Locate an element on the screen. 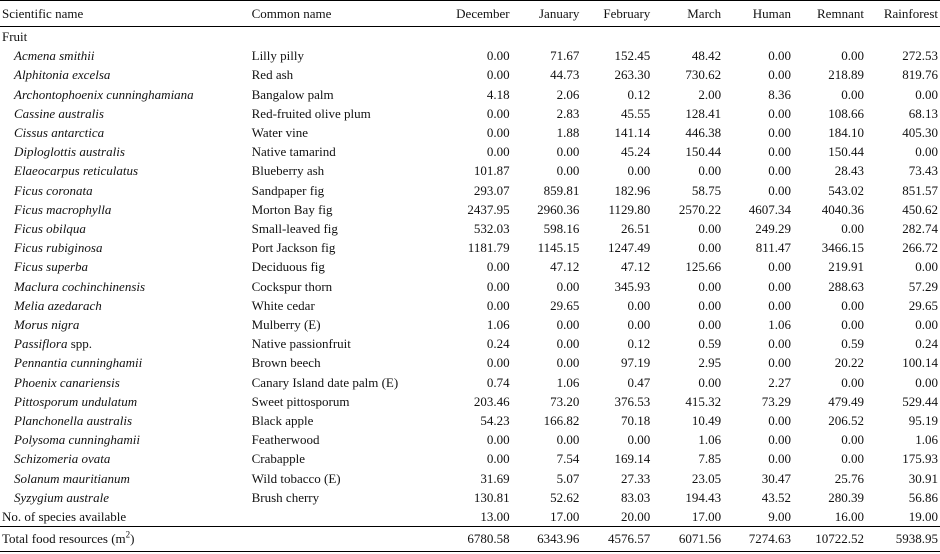  header-rainforest: Rainforest is located at coordinates (910, 13).